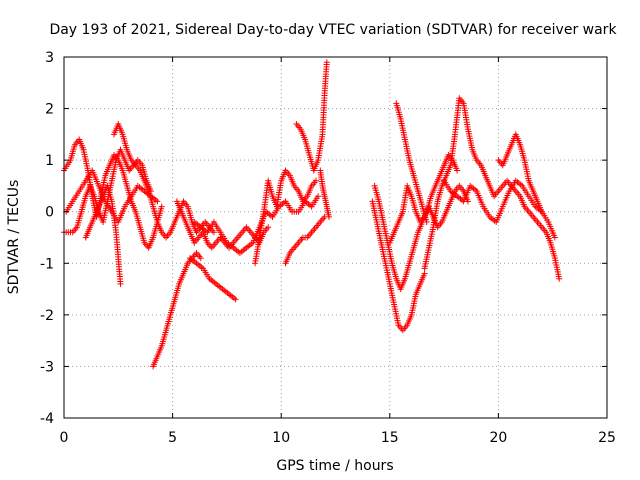 The height and width of the screenshot is (480, 640). Describe the element at coordinates (47, 264) in the screenshot. I see `y-tick-label: -1` at that location.